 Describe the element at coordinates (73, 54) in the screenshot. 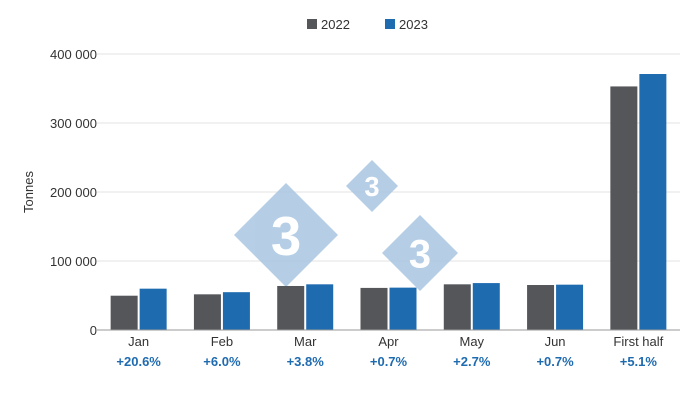

I see `y-tick-label: 400 000` at that location.